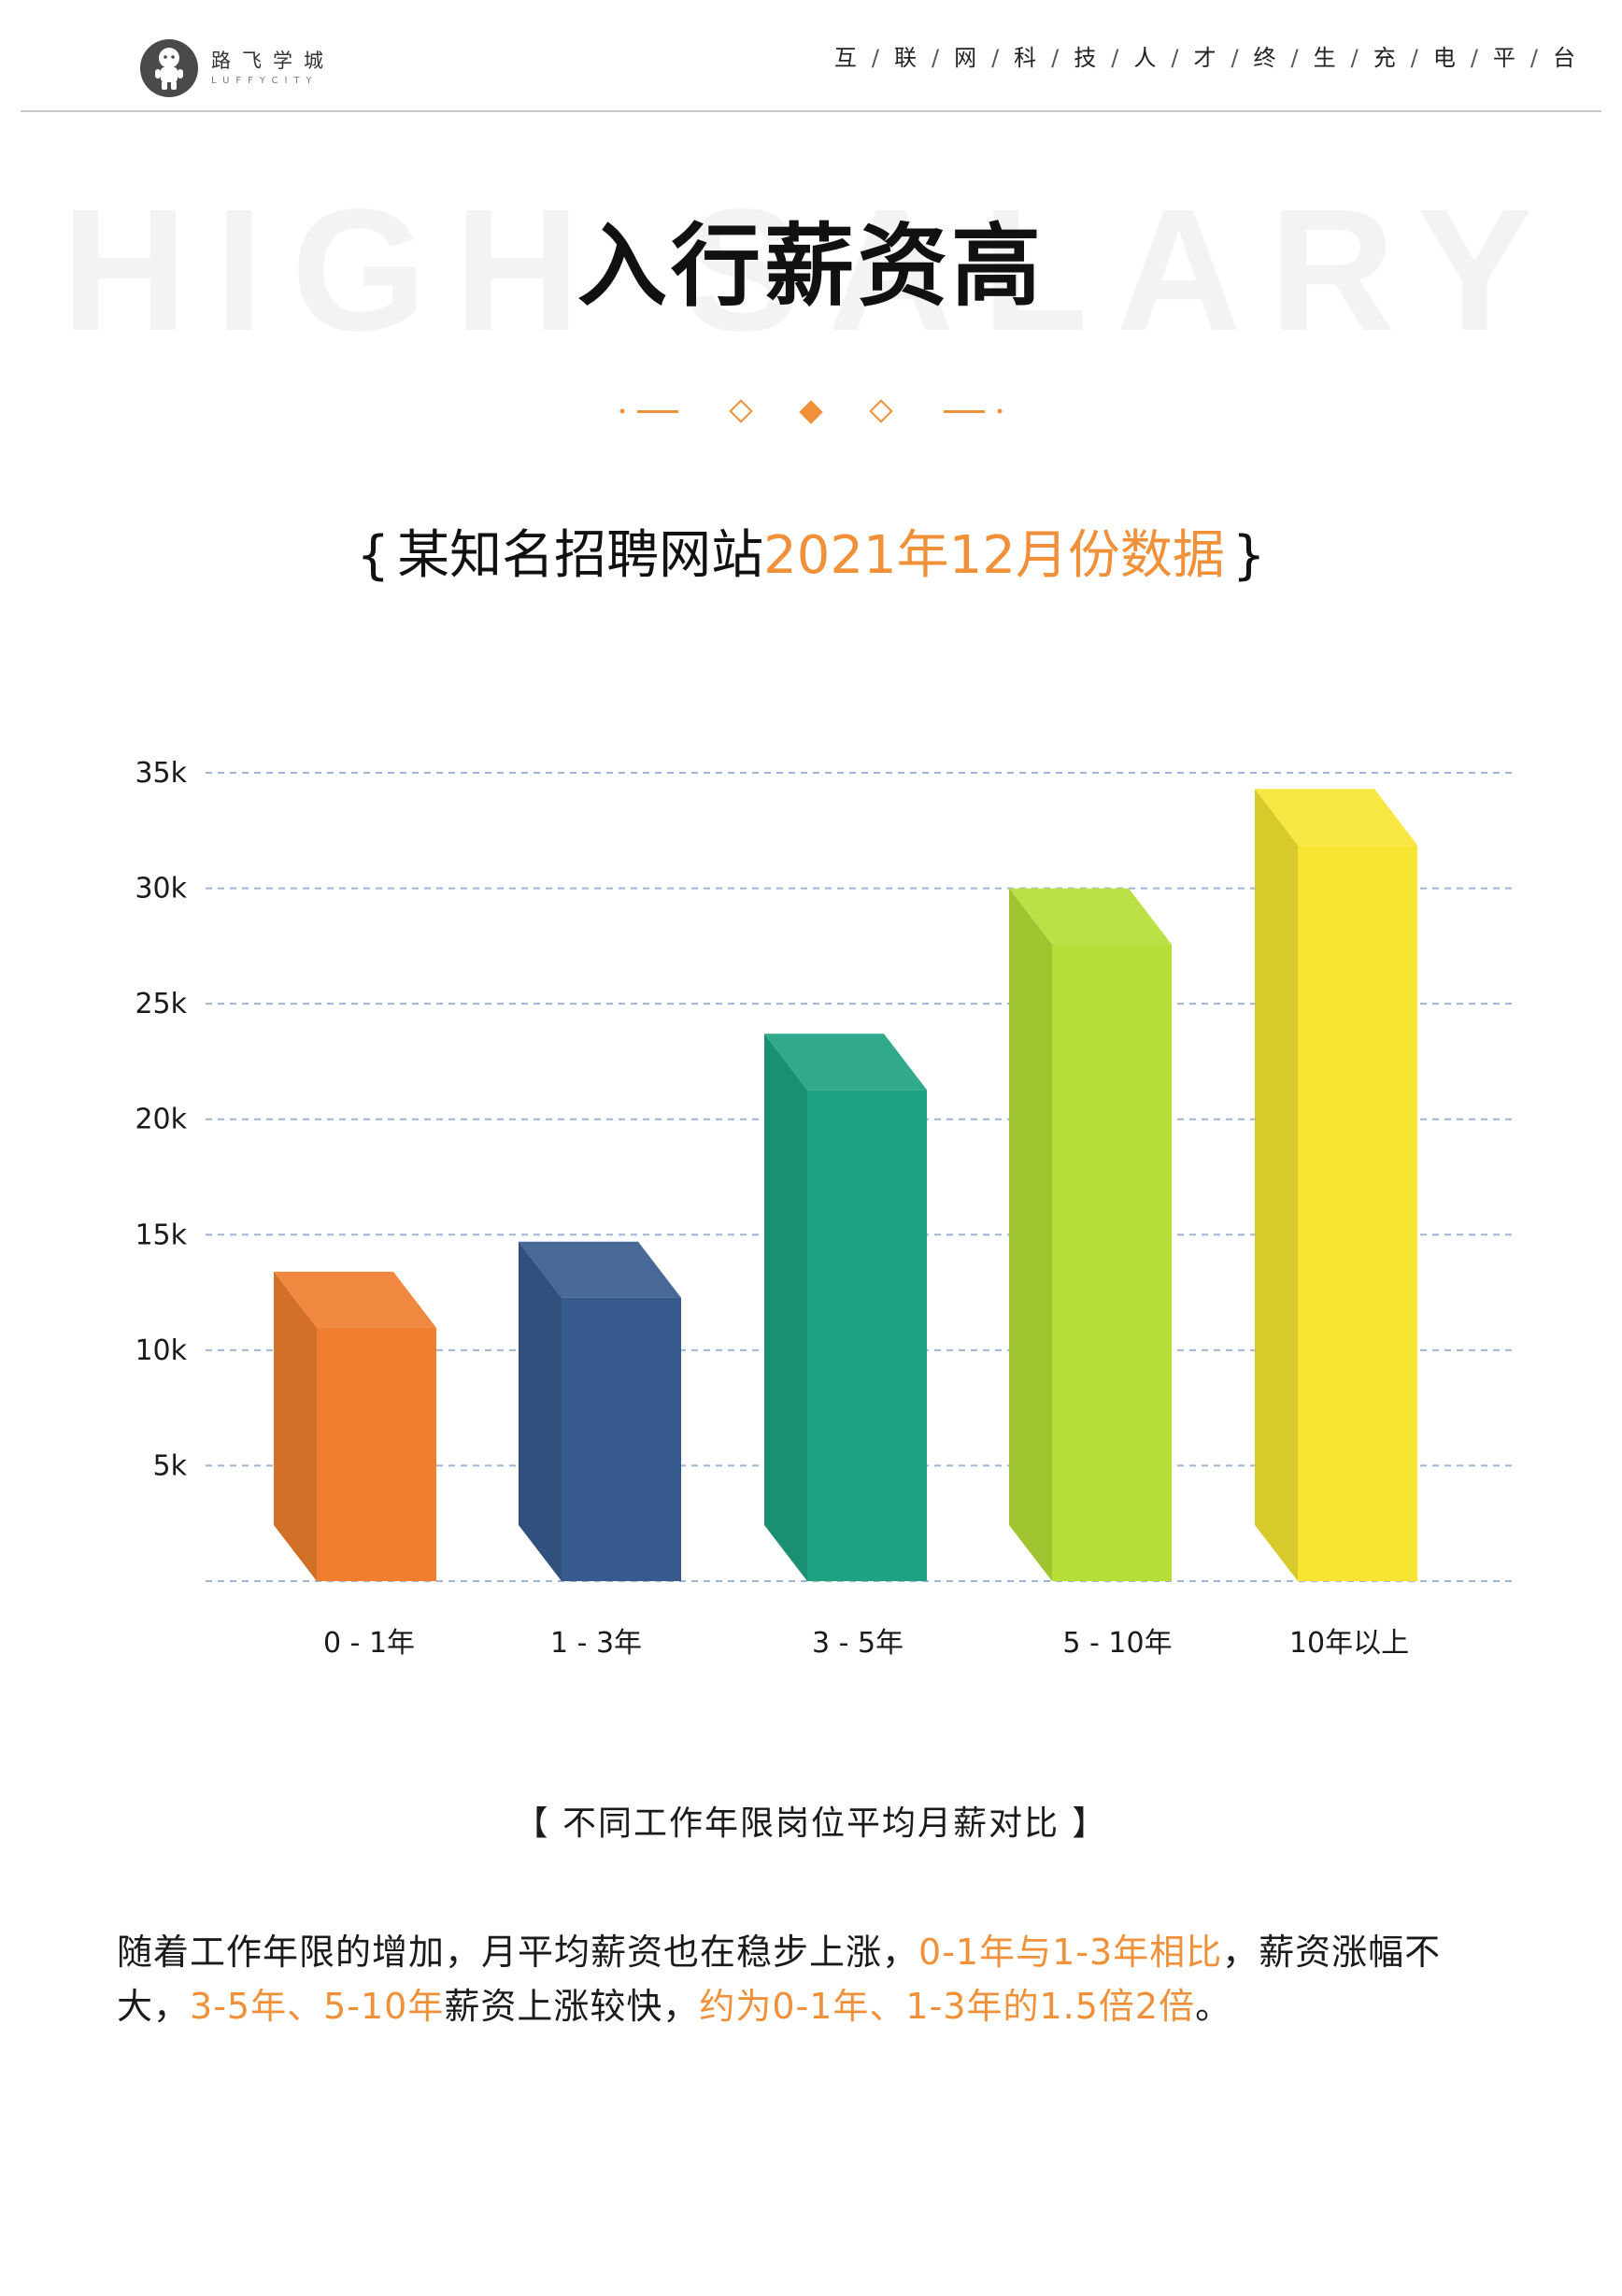  I want to click on slogan: 互 / 联 / 网 / 科 / 技 / 人 / 才 / 终 / 生 / 充 / 电 / 平 / 台, so click(1205, 55).